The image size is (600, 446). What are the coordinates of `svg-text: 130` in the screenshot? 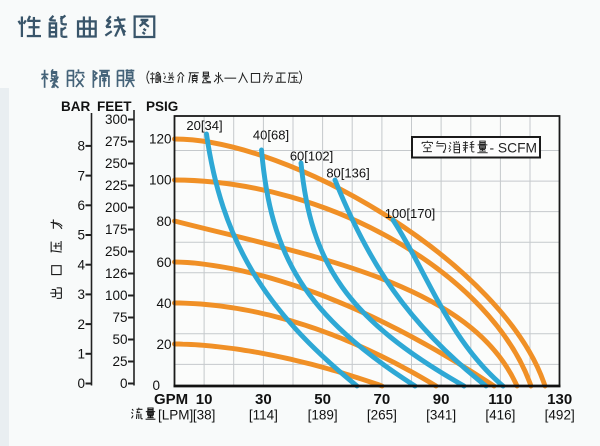 It's located at (559, 399).